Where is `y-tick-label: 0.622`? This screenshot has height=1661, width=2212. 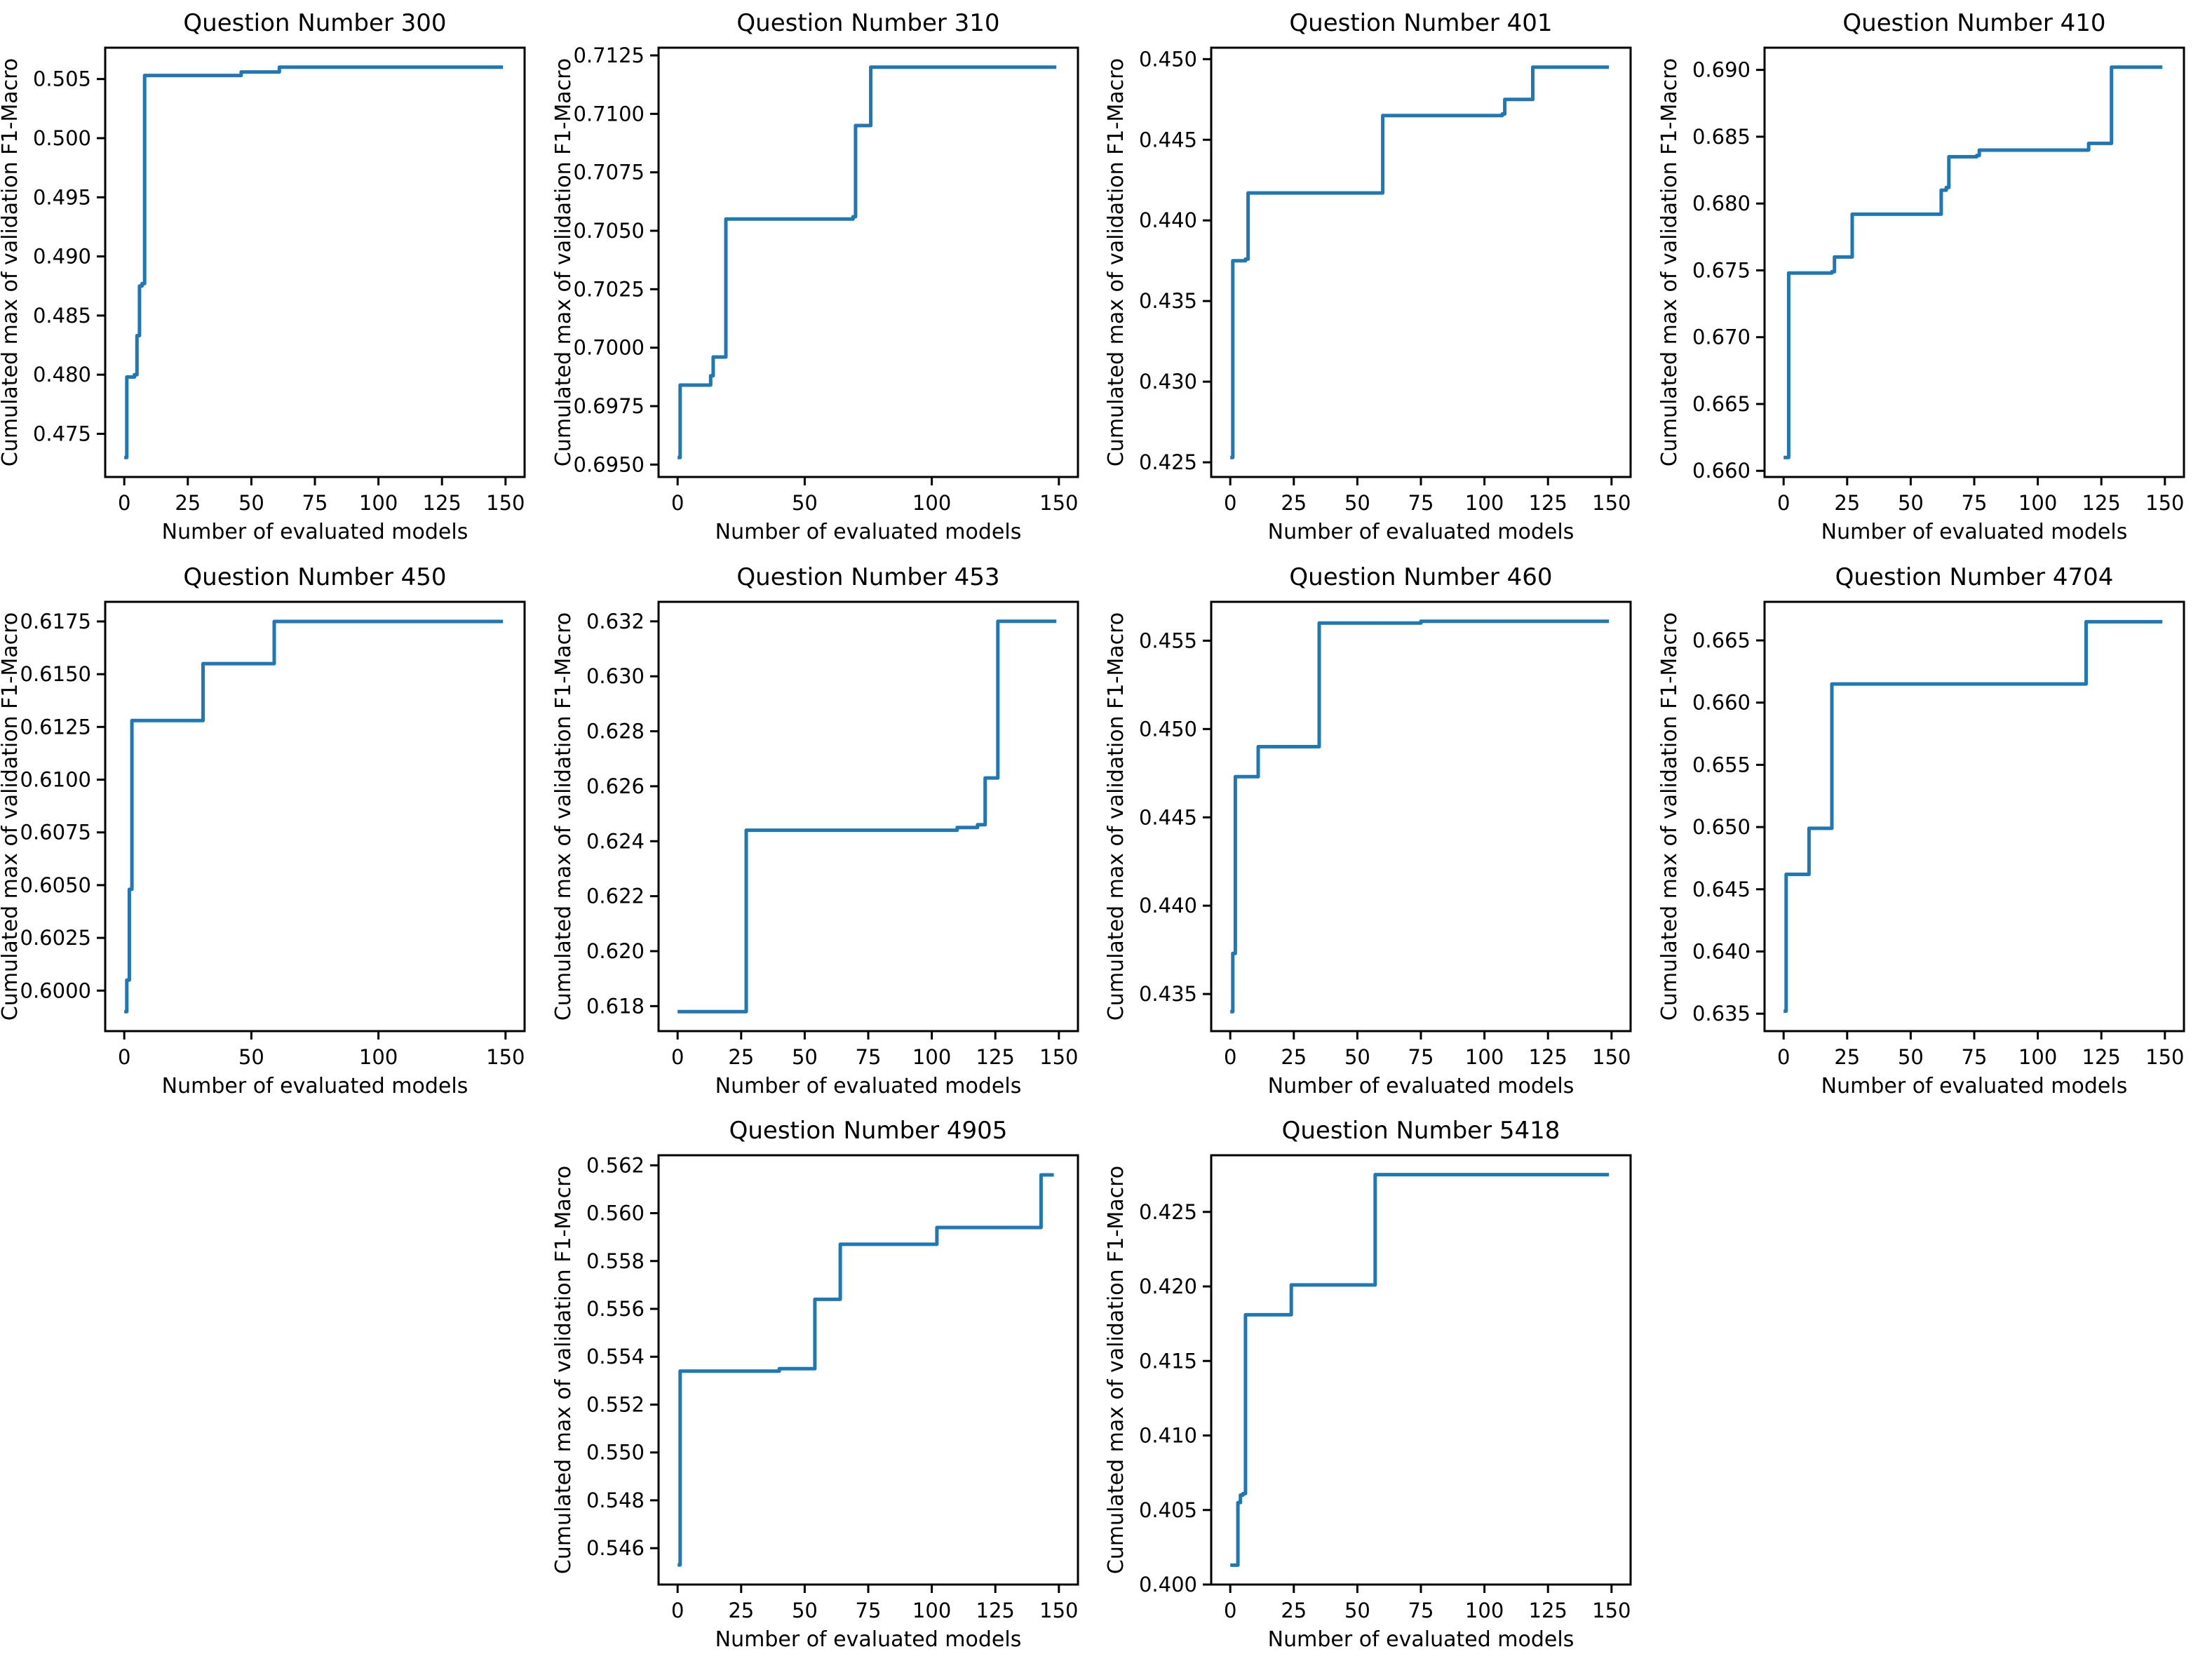 y-tick-label: 0.622 is located at coordinates (615, 897).